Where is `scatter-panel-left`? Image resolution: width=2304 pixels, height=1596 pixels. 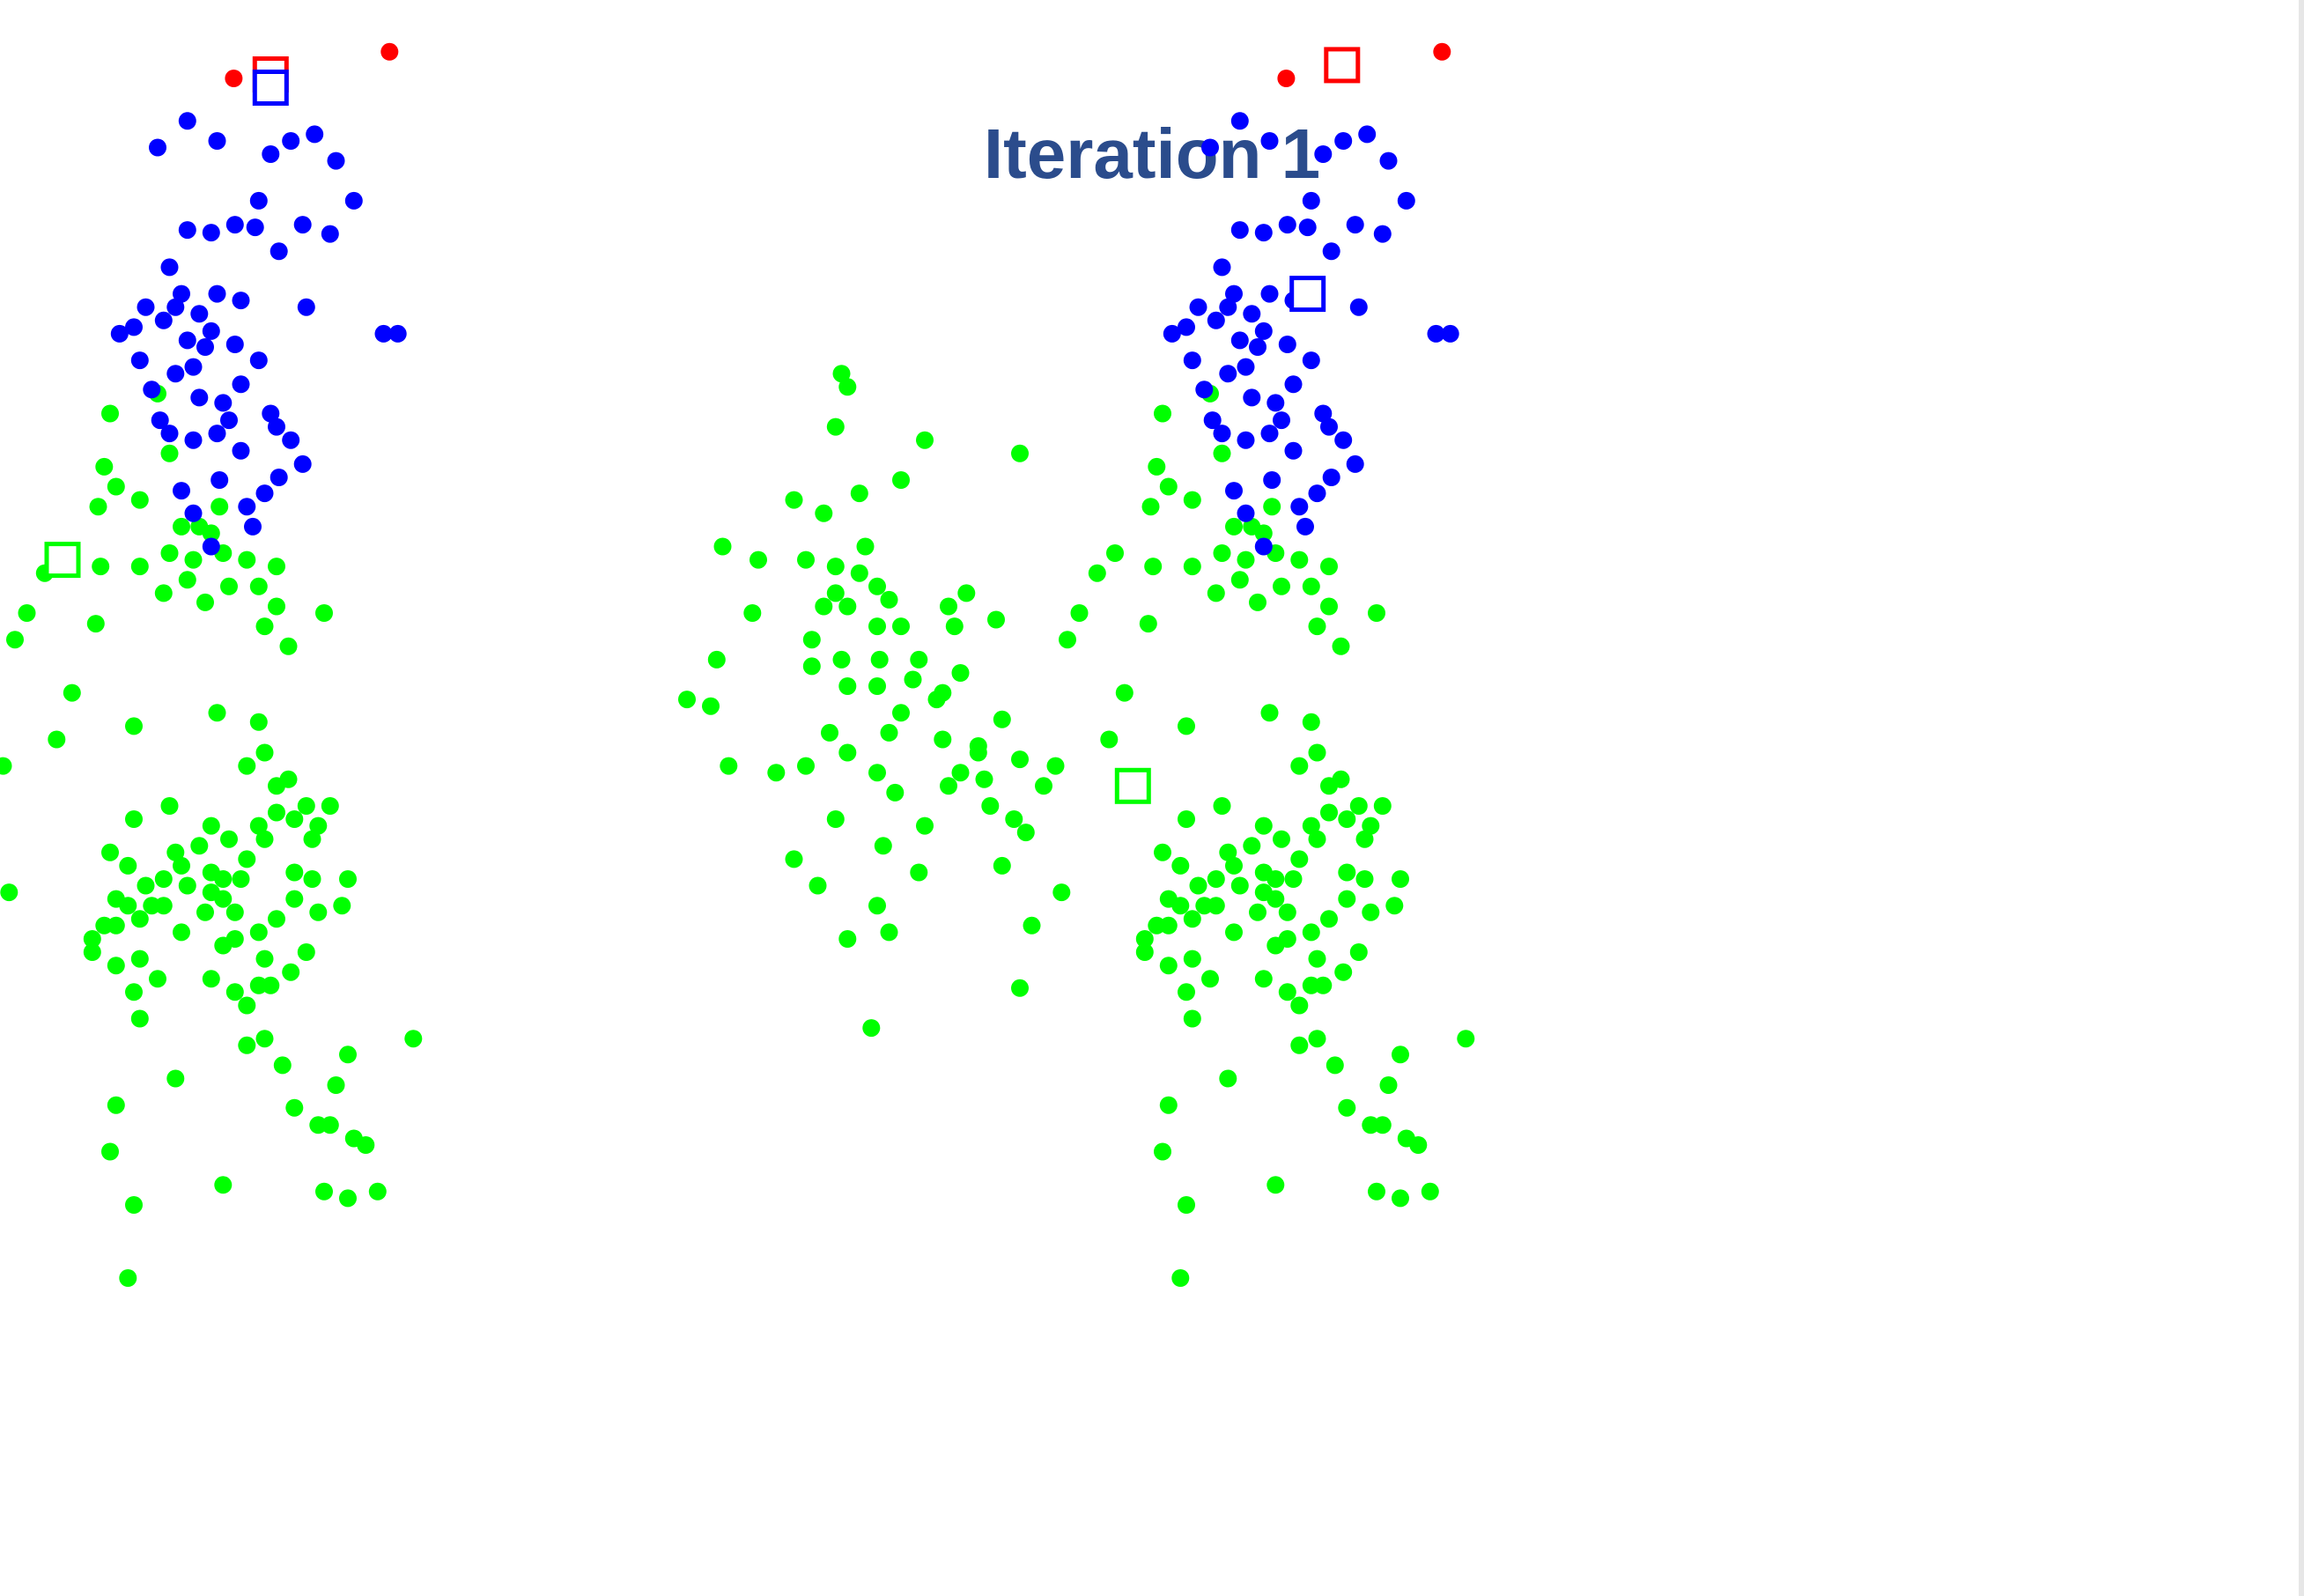 scatter-panel-left is located at coordinates (212, 664).